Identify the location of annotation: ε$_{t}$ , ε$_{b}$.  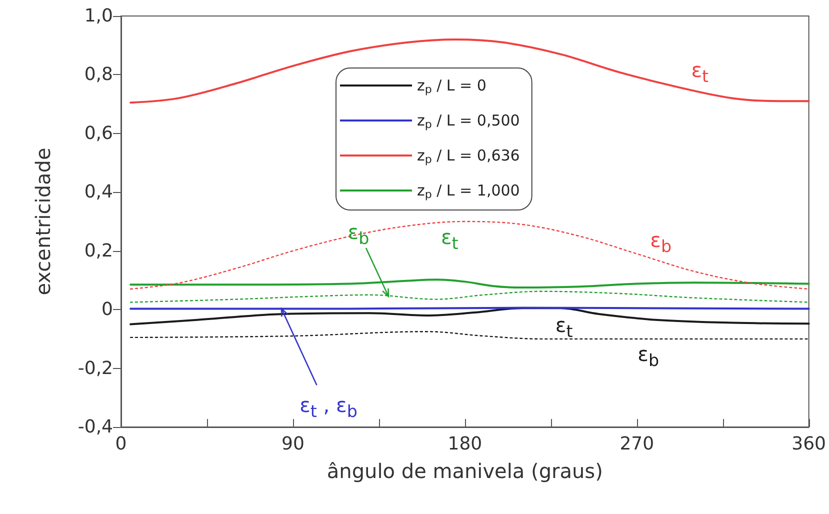
(329, 406).